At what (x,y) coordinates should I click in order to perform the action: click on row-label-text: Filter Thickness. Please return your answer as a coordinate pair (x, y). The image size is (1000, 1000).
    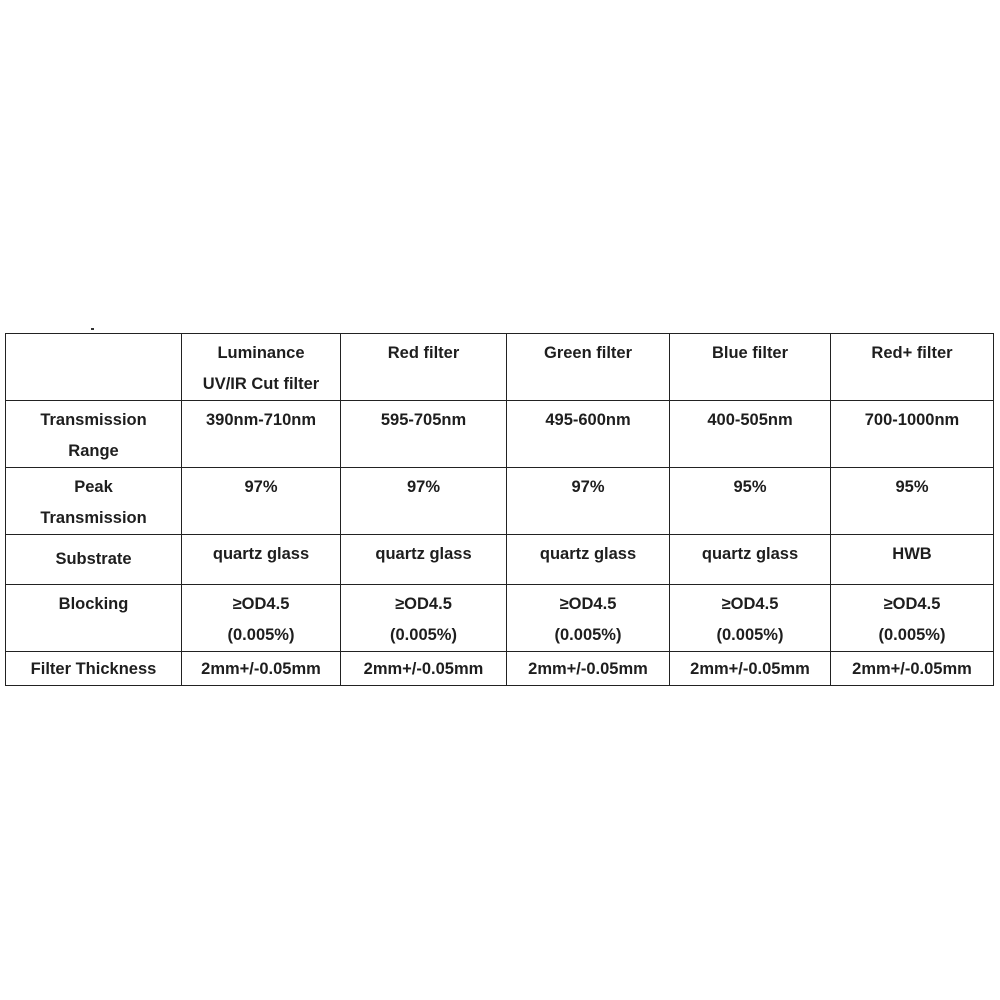
    Looking at the image, I should click on (93, 669).